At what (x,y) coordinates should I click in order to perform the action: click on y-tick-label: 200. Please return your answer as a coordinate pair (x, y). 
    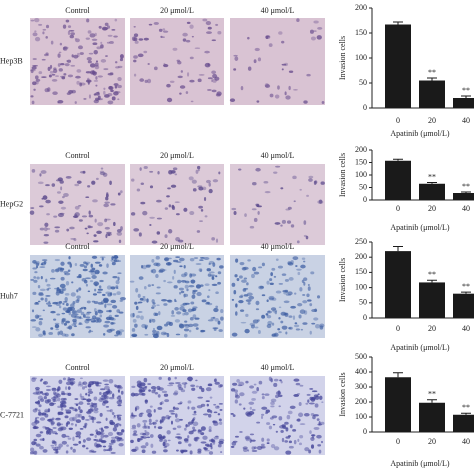
    Looking at the image, I should click on (361, 401).